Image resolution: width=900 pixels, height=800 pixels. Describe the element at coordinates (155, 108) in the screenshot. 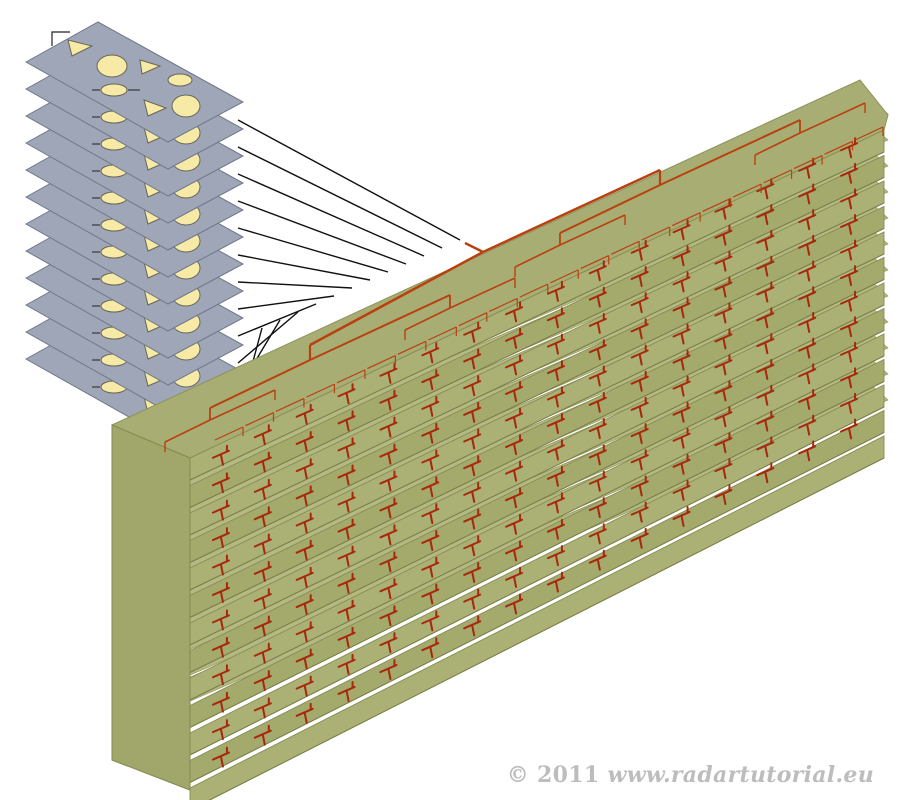

I see `amplifier-symbol` at that location.